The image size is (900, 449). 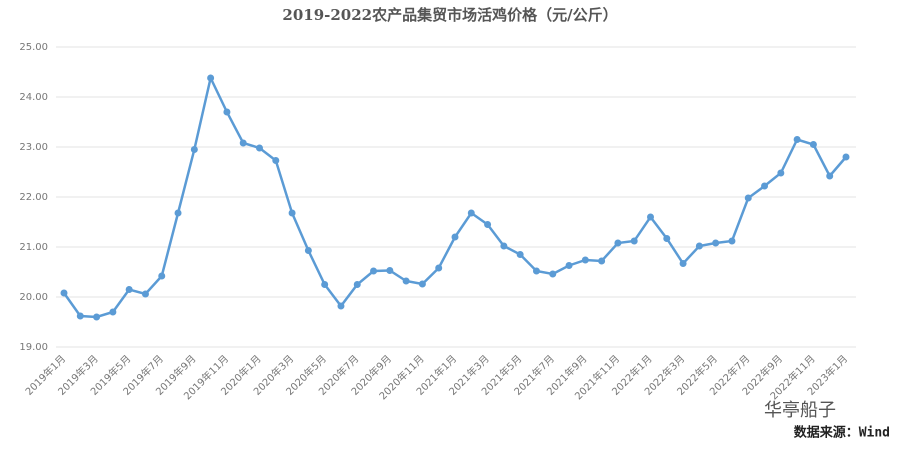 What do you see at coordinates (449, 15) in the screenshot?
I see `chart-title: 2019-2022农产品集贸市场活鸡价格（元/公斤）` at bounding box center [449, 15].